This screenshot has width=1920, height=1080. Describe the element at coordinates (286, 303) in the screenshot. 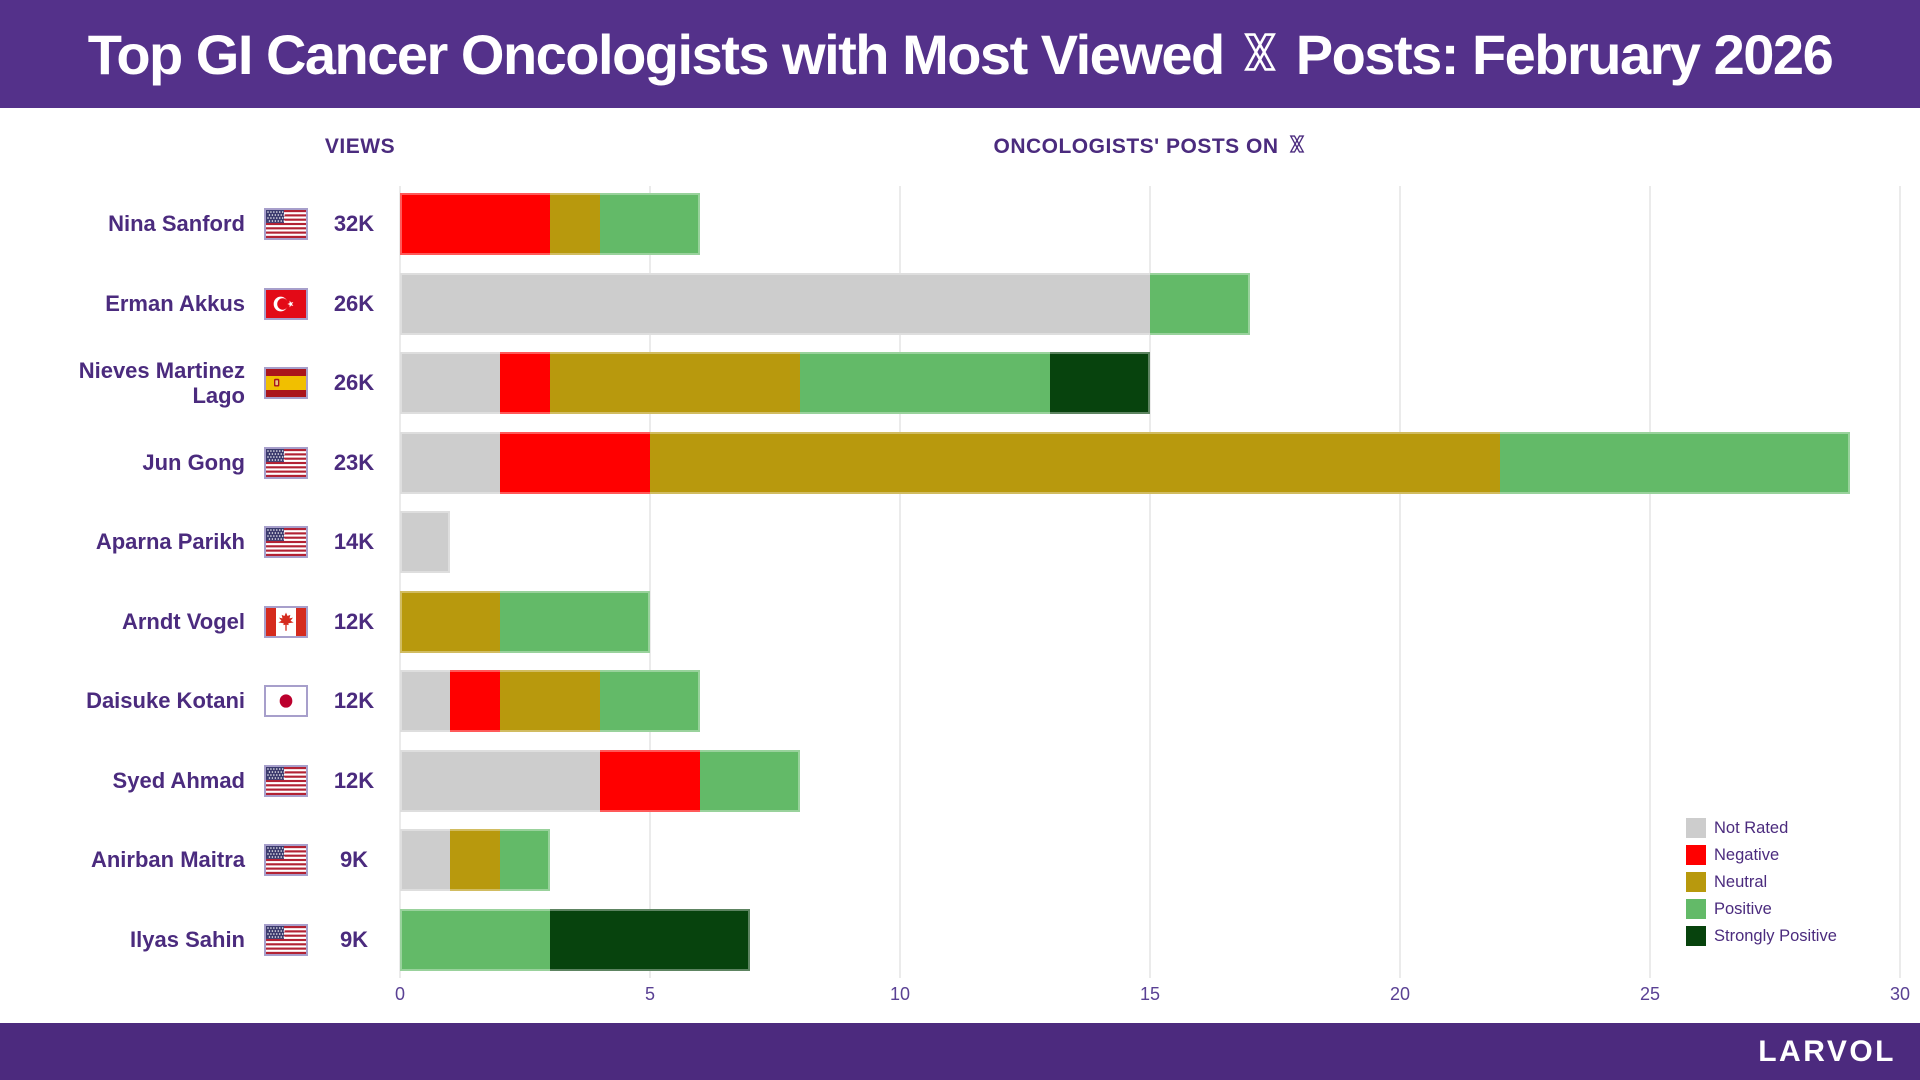

I see `country-flag-icon-tr` at that location.